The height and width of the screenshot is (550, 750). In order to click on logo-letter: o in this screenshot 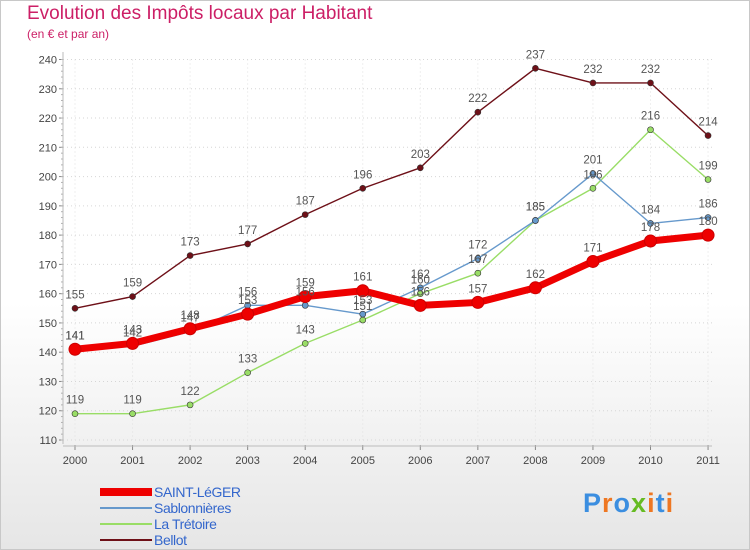, I will do `click(622, 503)`.